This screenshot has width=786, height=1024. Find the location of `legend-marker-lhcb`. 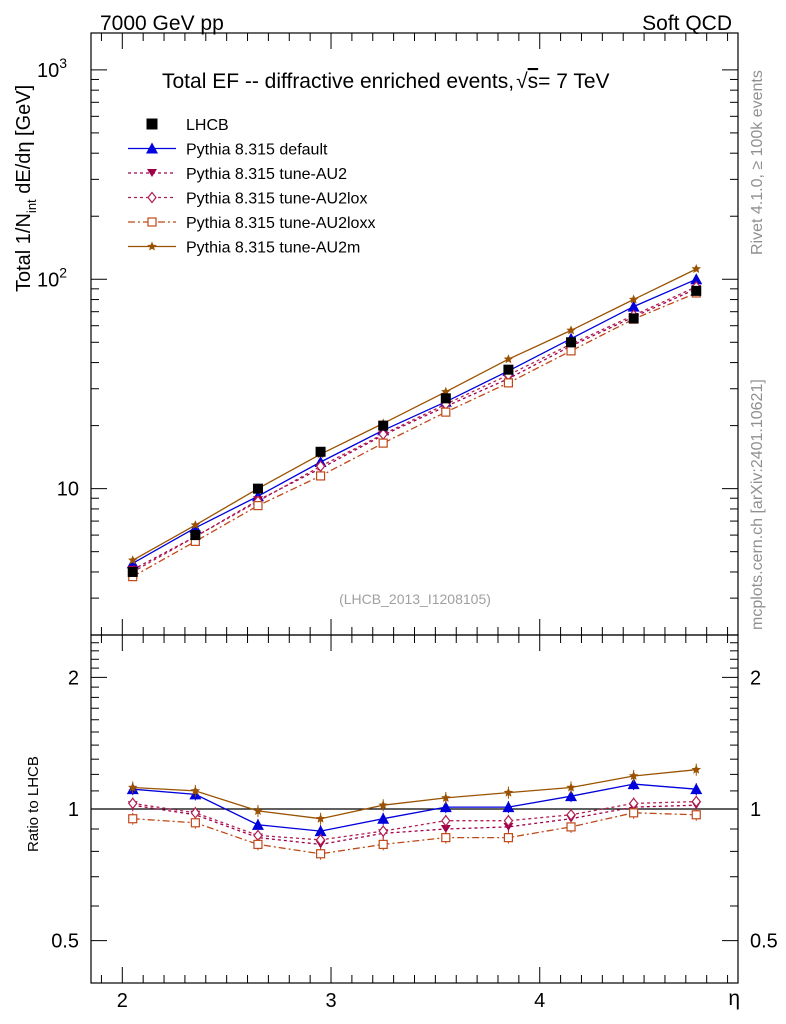

legend-marker-lhcb is located at coordinates (152, 124).